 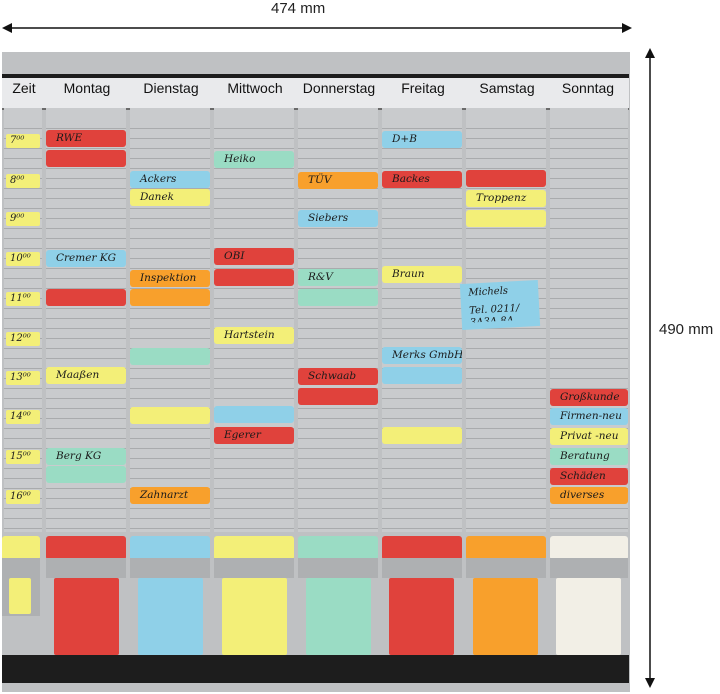 What do you see at coordinates (23, 141) in the screenshot?
I see `time-tab: 7⁰⁰` at bounding box center [23, 141].